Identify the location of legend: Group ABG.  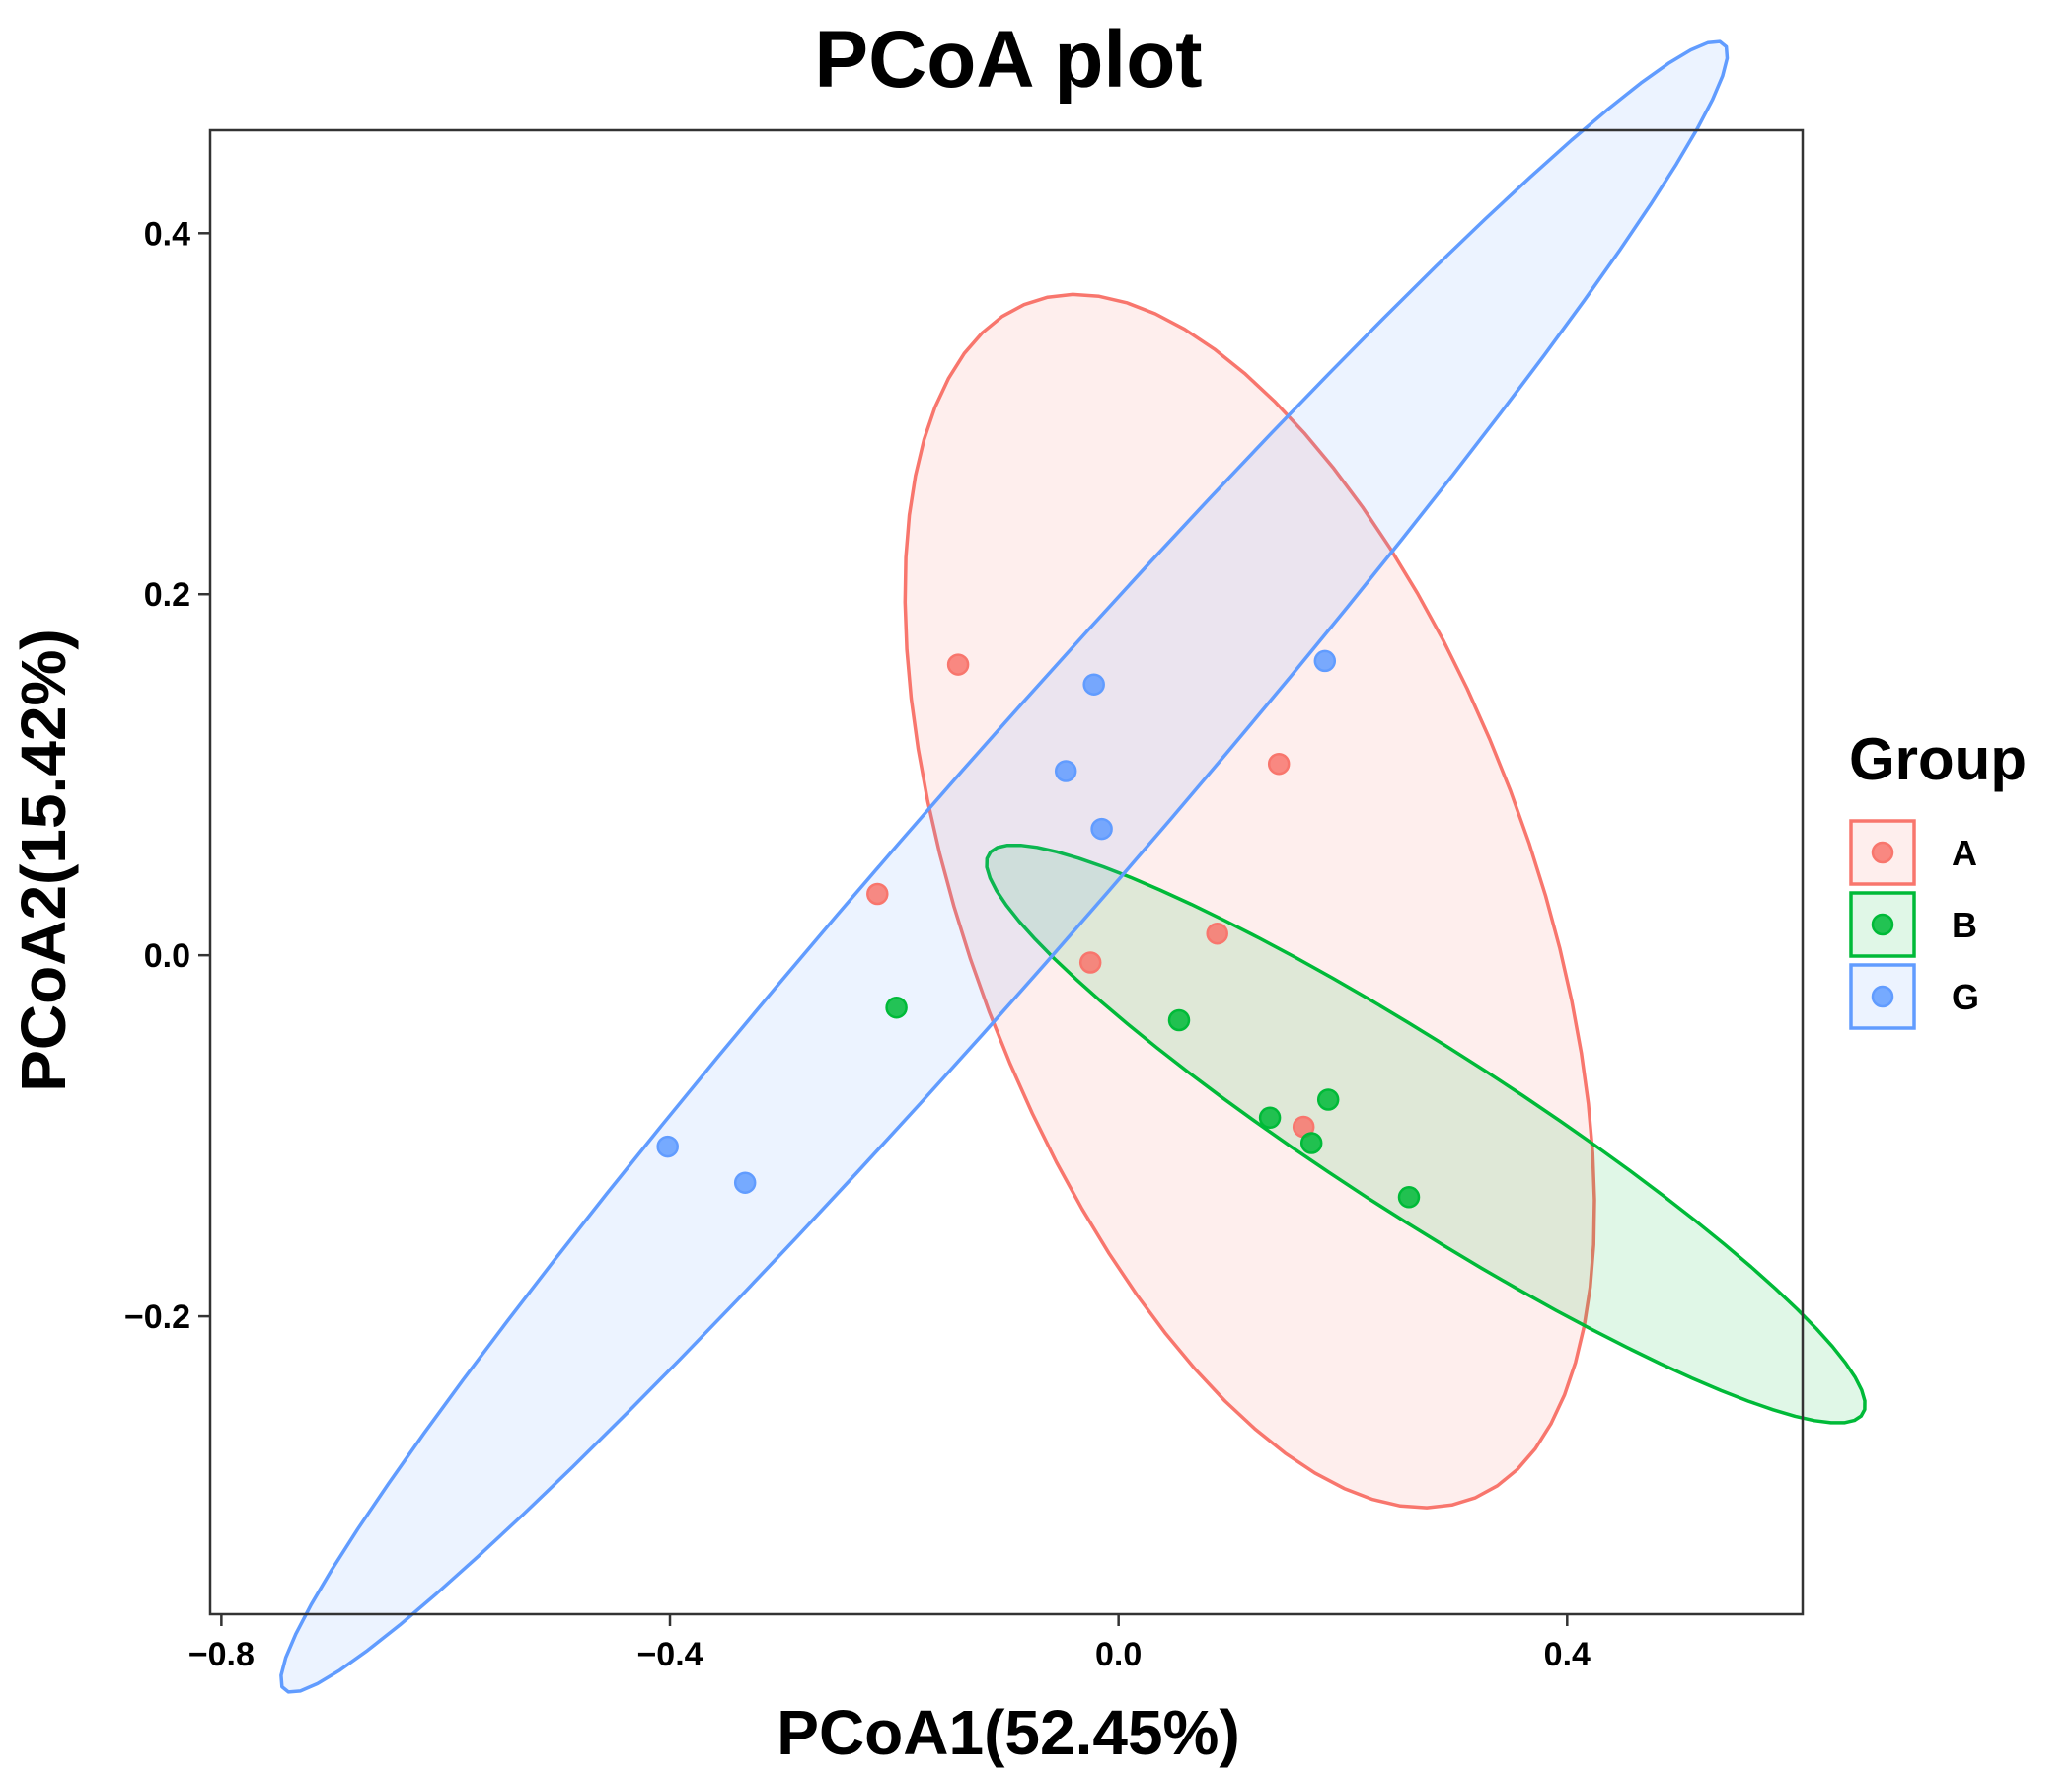
(1938, 878).